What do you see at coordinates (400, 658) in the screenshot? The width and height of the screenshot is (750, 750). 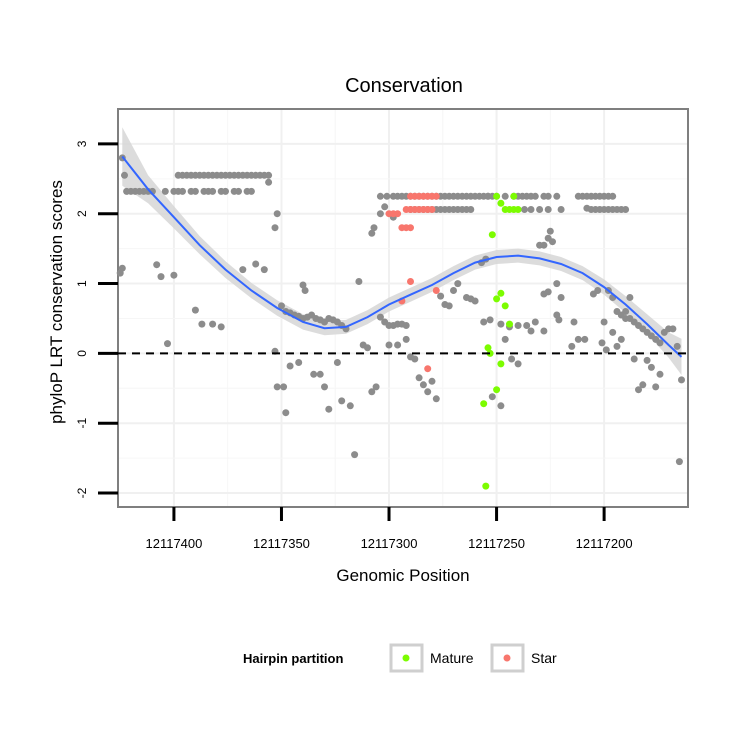 I see `legend: Hairpin partition Mature Star` at bounding box center [400, 658].